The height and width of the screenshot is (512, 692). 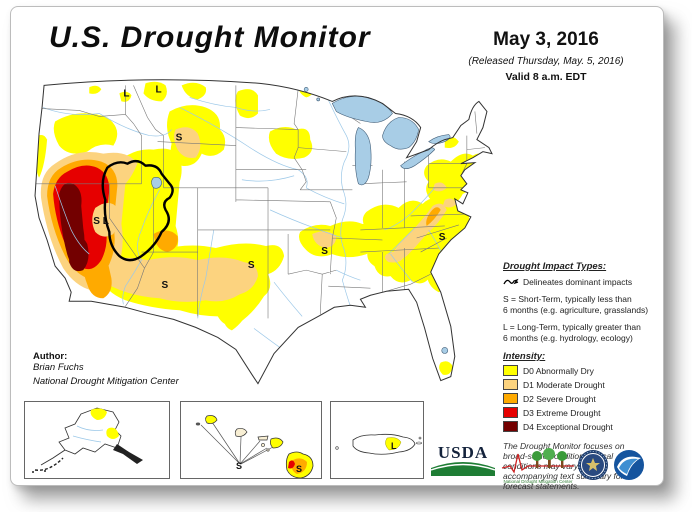 What do you see at coordinates (463, 452) in the screenshot?
I see `usda-logo-text: USDA` at bounding box center [463, 452].